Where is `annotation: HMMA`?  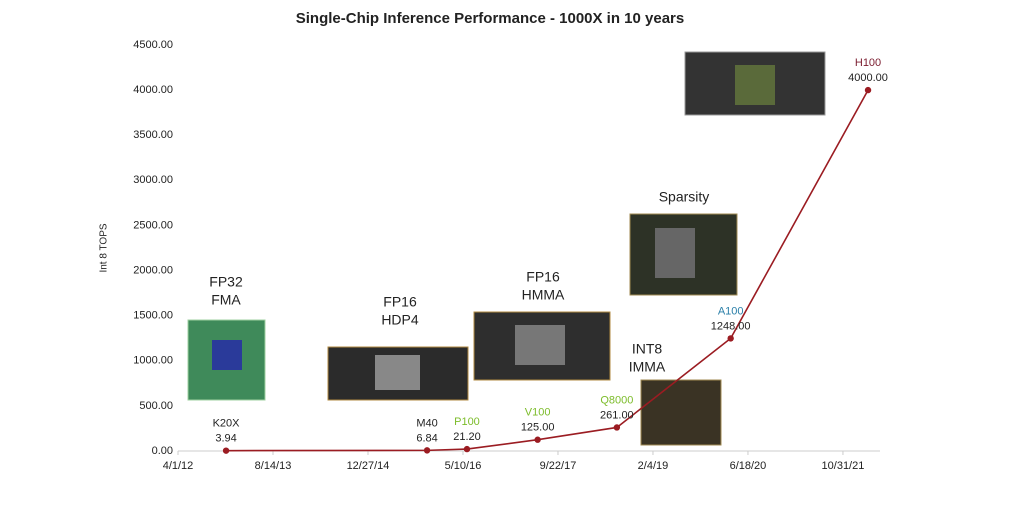
annotation: HMMA is located at coordinates (543, 295).